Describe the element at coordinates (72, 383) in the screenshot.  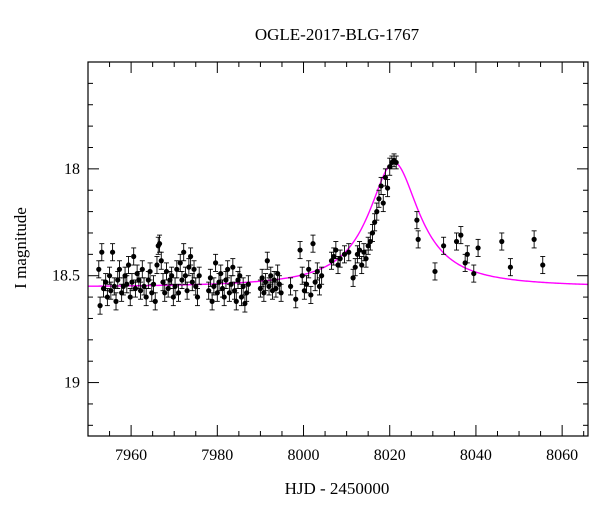
I see `y-tick-label: 19` at that location.